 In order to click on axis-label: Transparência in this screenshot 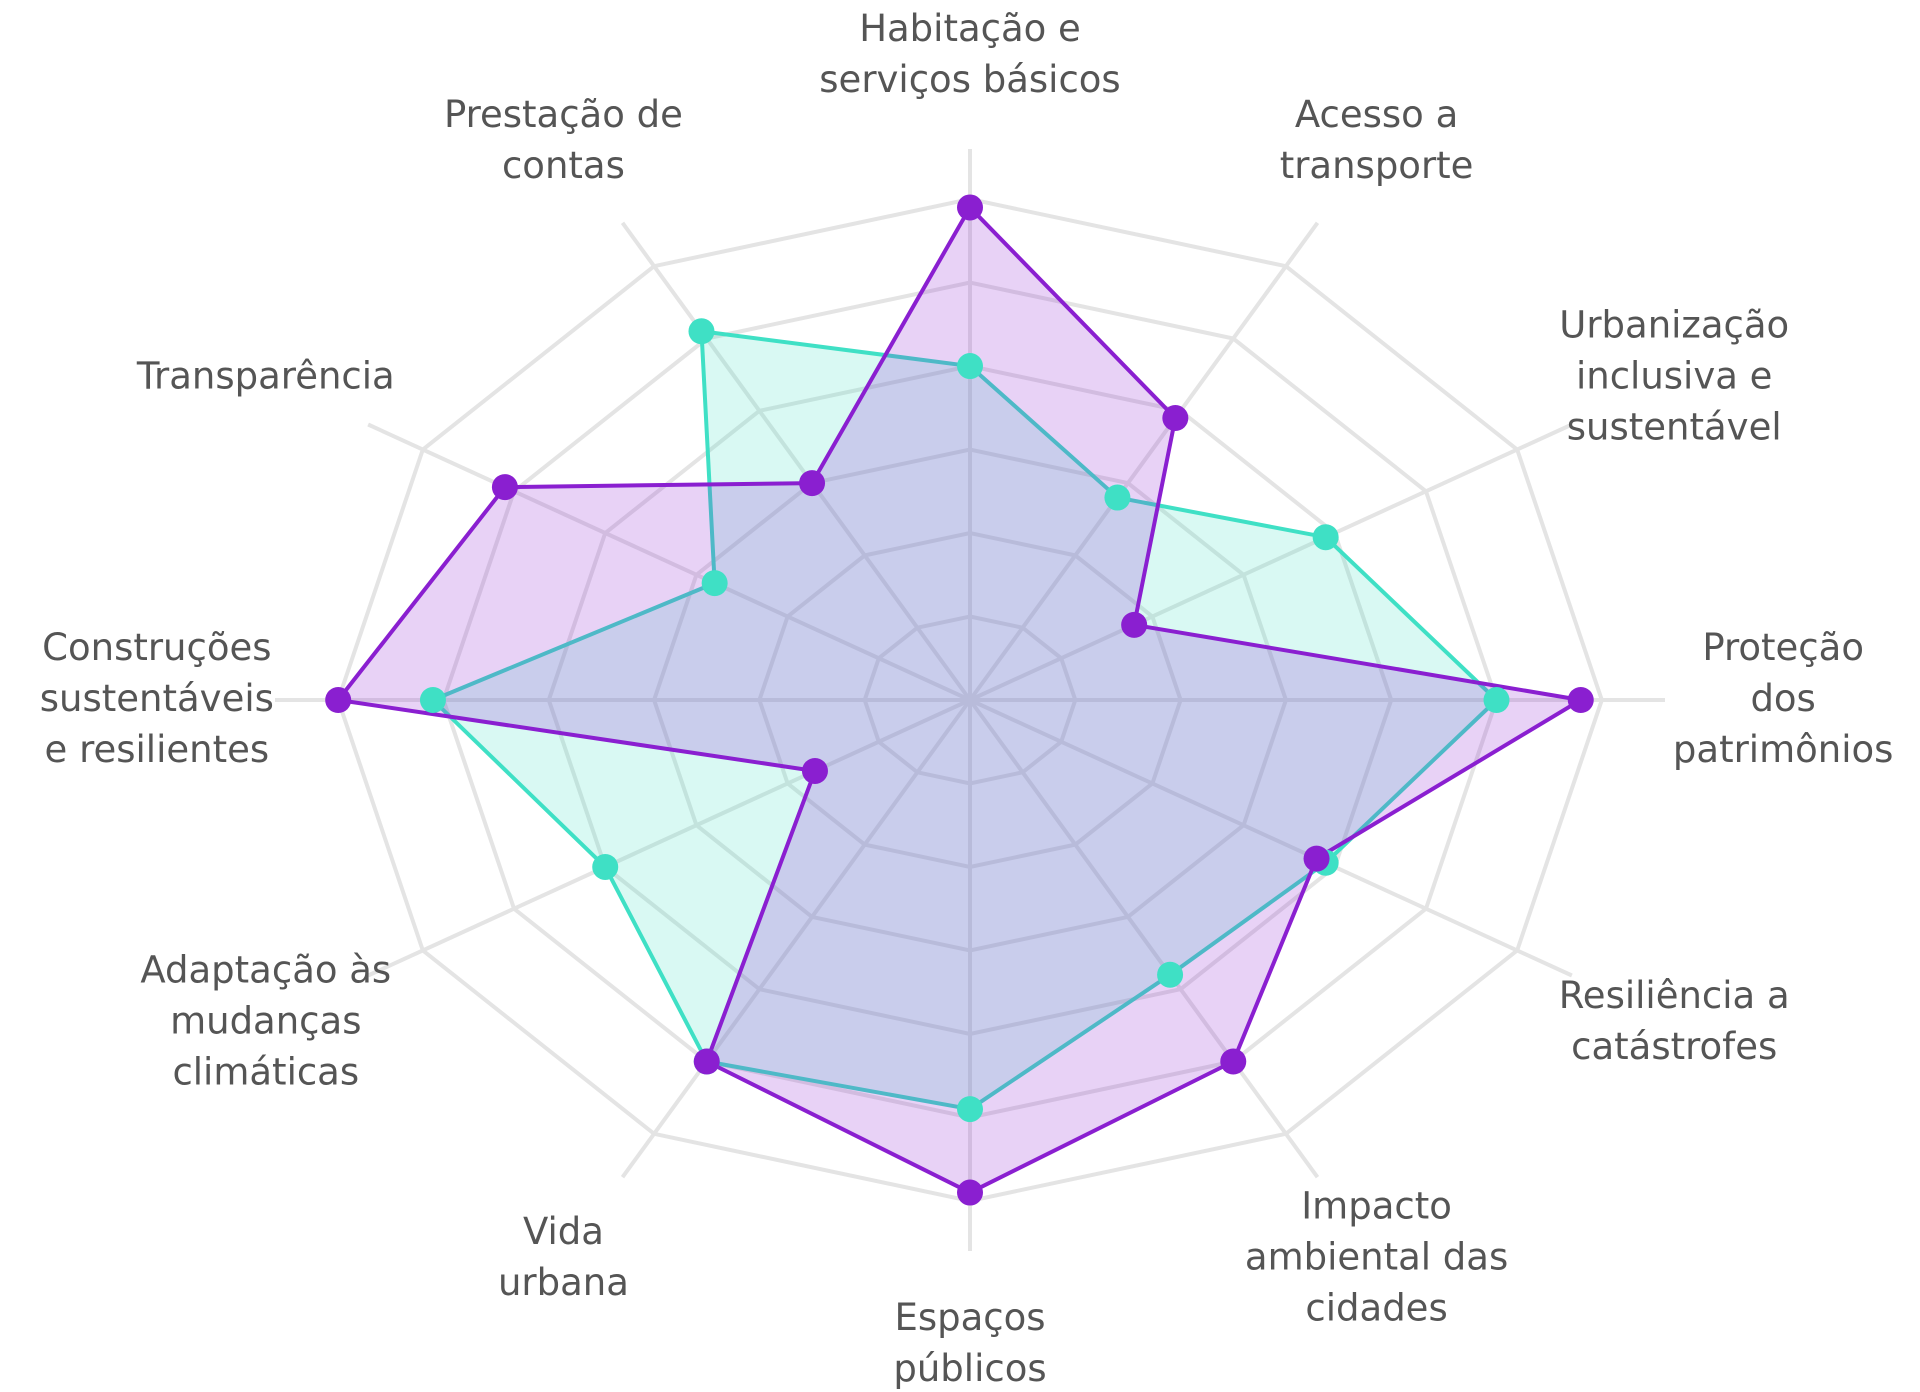, I will do `click(265, 375)`.